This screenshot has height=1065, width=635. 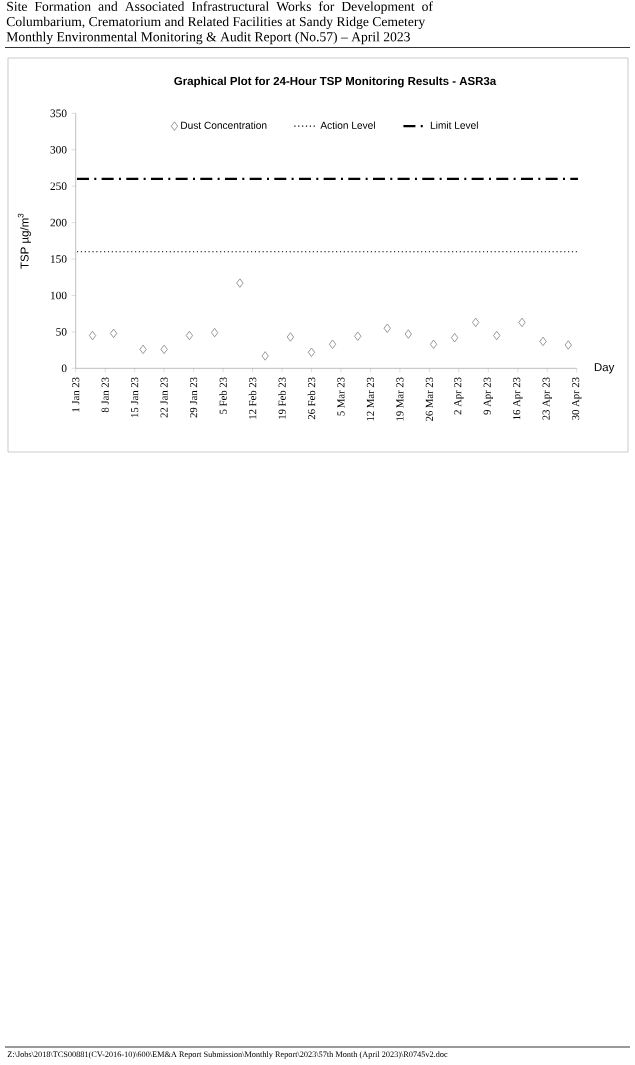 What do you see at coordinates (59, 259) in the screenshot?
I see `y-tick-label: 150` at bounding box center [59, 259].